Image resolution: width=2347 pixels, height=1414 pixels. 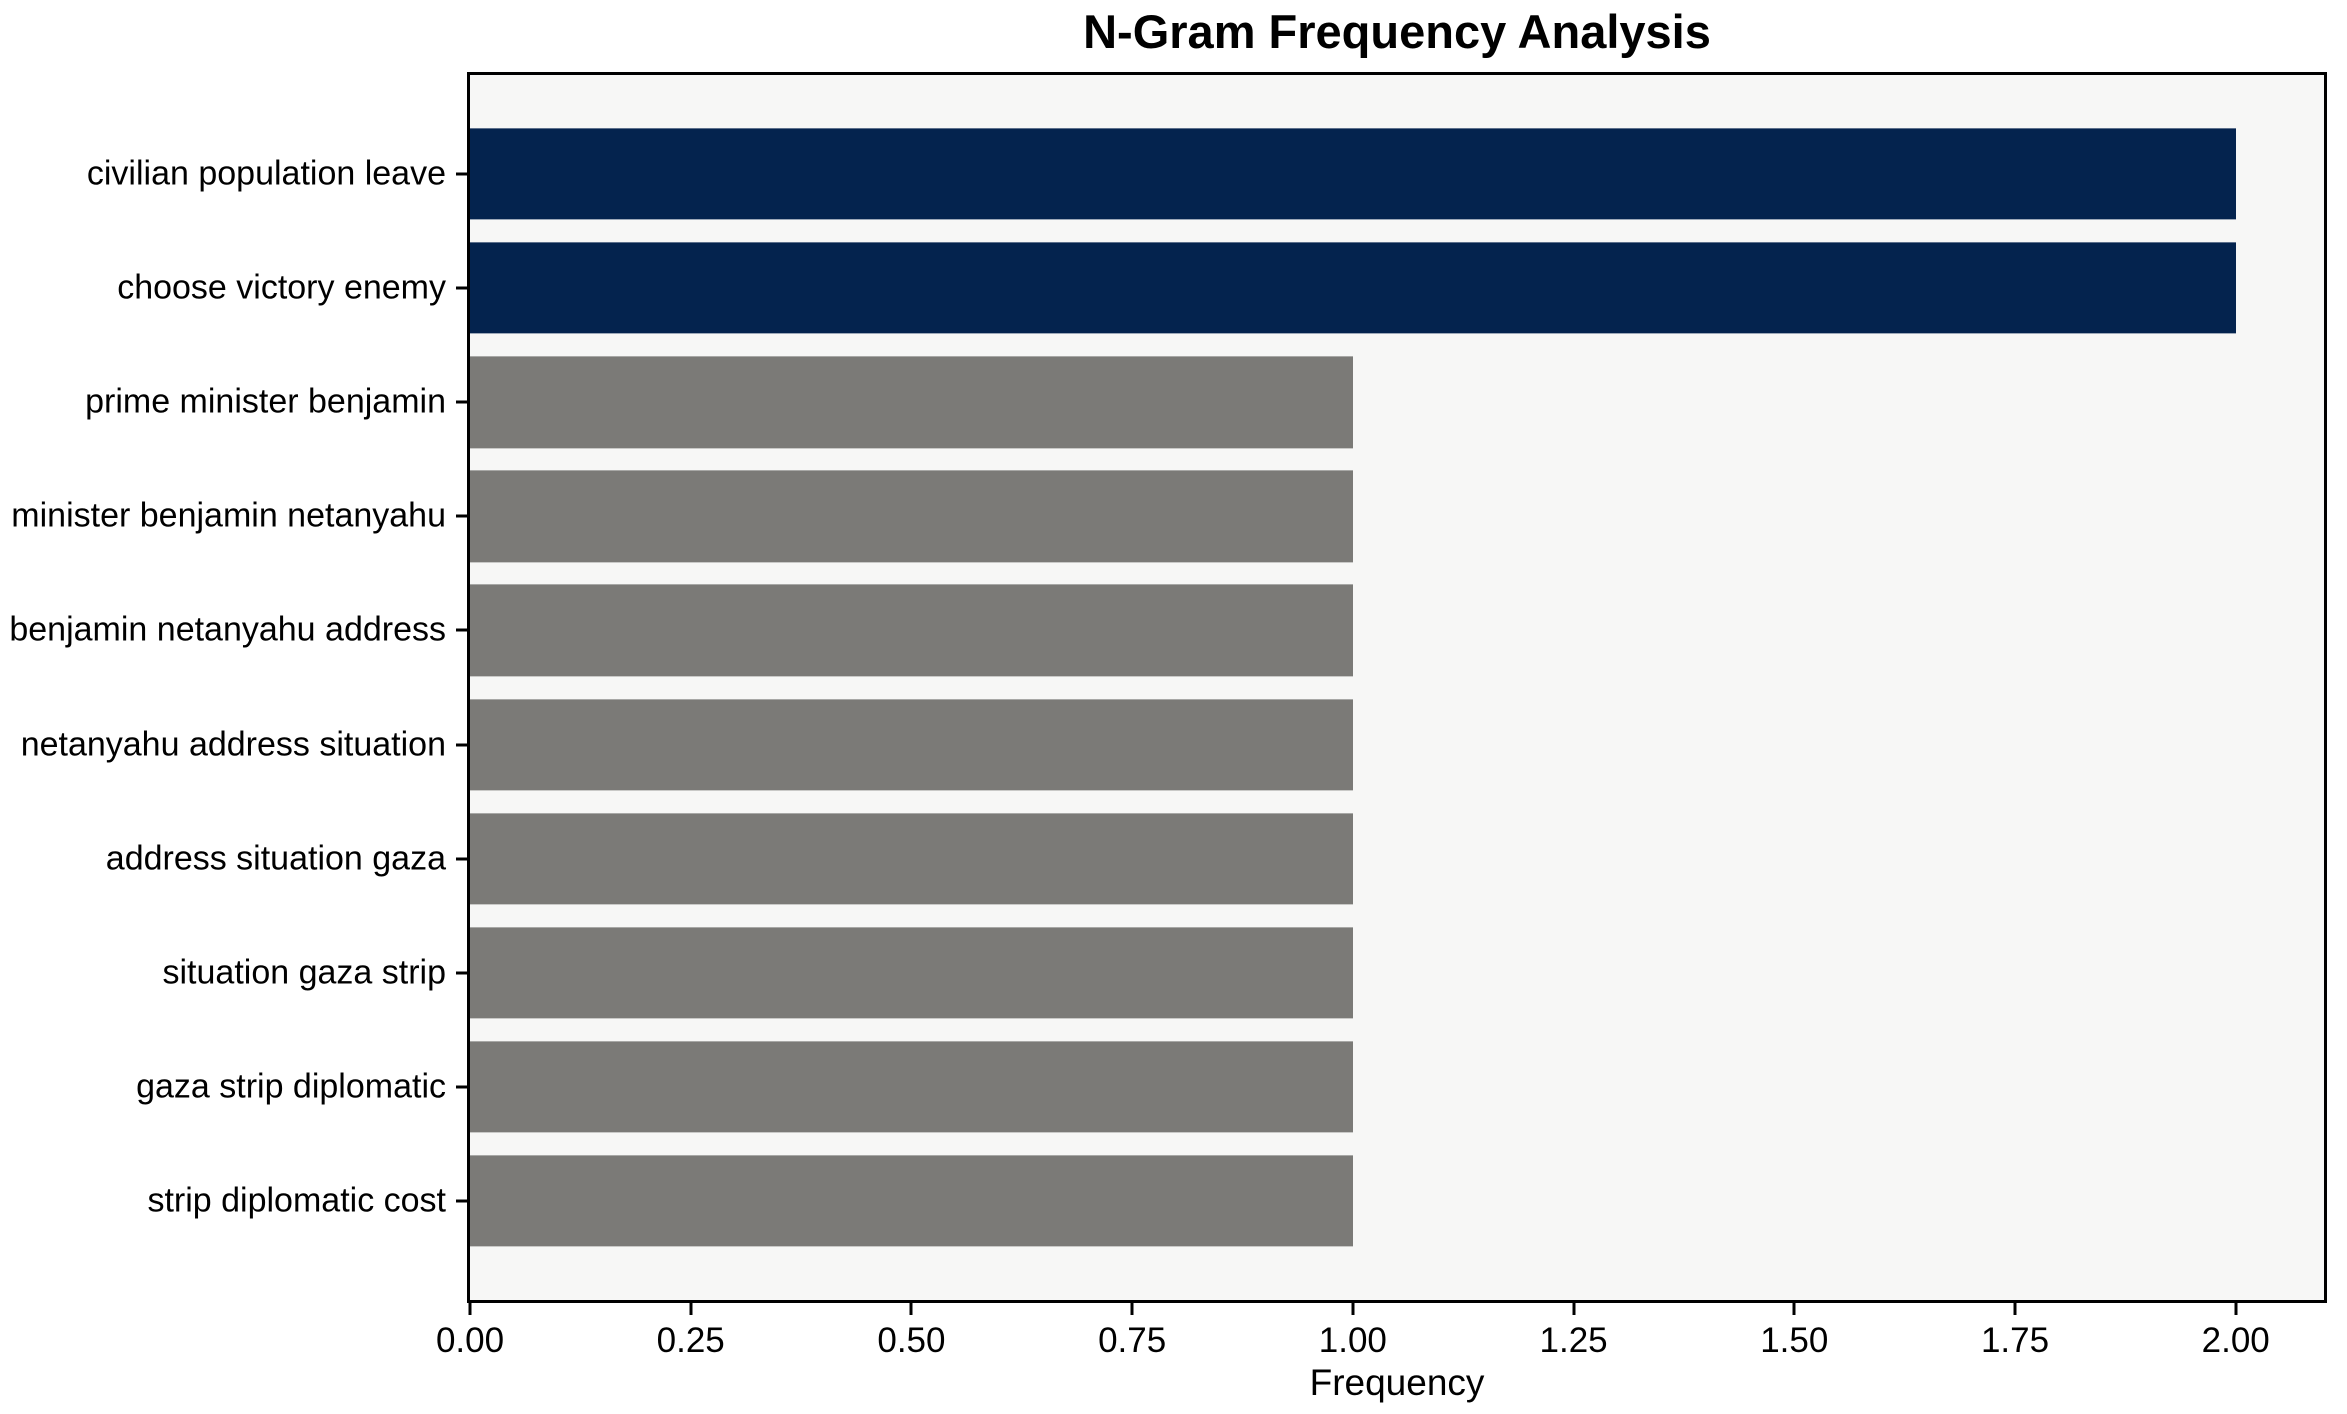 I want to click on bar-row: prime minister benjamin, so click(x=1204, y=402).